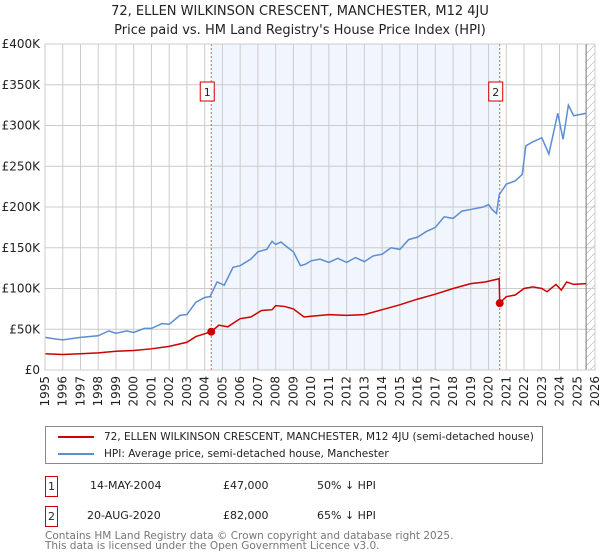  What do you see at coordinates (22, 207) in the screenshot?
I see `y-tick-label: £200K` at bounding box center [22, 207].